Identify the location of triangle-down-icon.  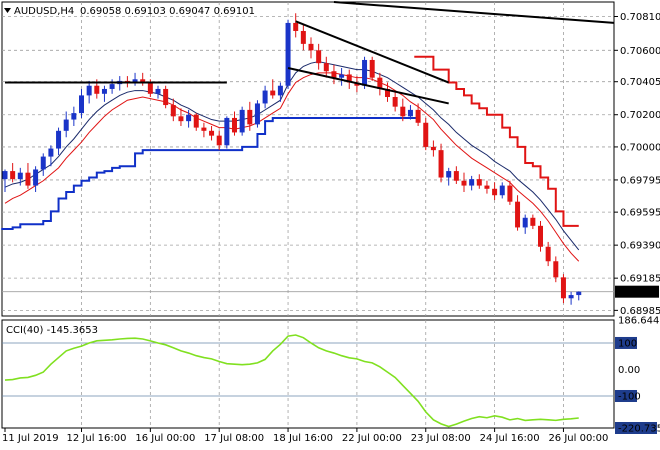
(7, 10).